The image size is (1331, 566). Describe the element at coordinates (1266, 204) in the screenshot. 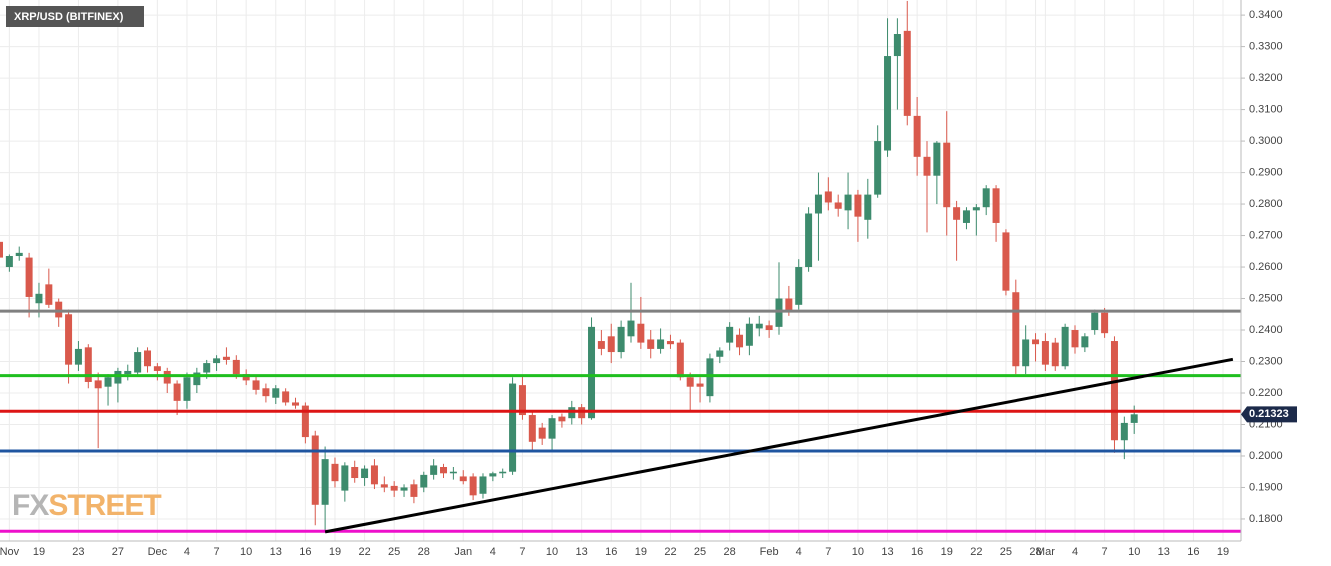

I see `y-tick-label: 0.2800` at that location.